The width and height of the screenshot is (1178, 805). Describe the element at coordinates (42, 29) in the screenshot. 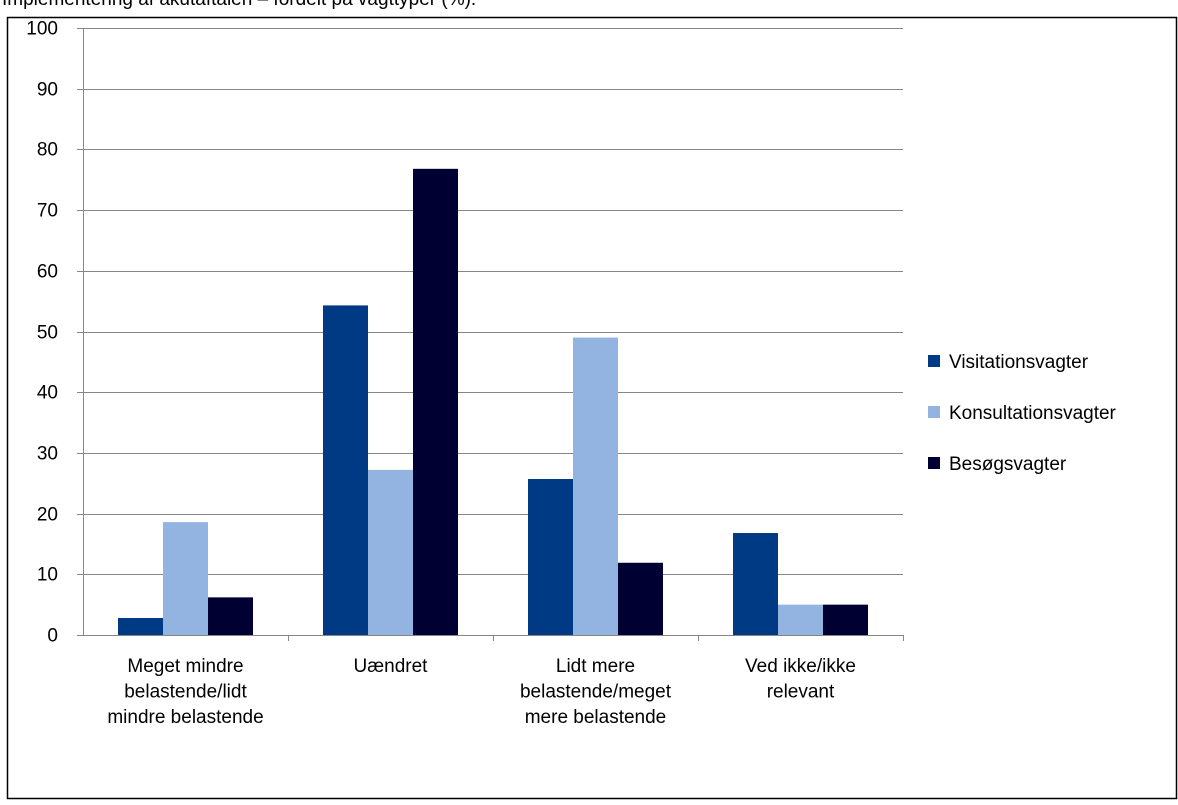

I see `y-tick-label: 100` at that location.